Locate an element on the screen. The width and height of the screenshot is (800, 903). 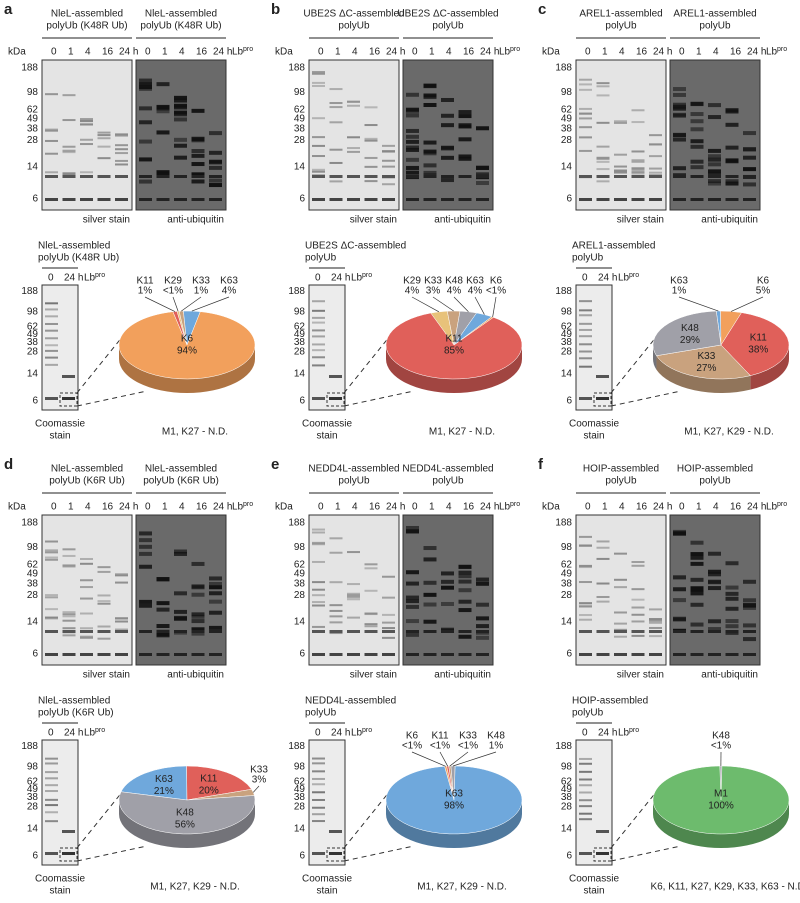
stain-label: silver stain is located at coordinates (640, 220).